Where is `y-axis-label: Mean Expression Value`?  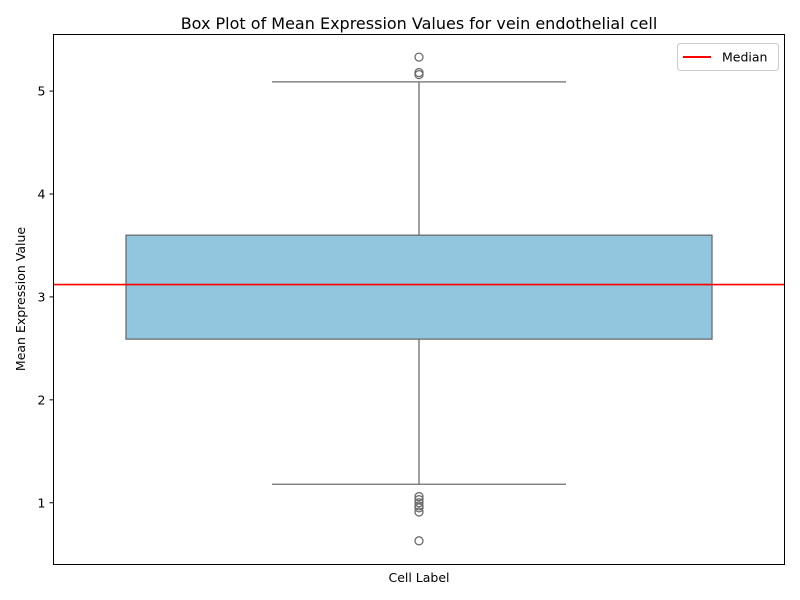 y-axis-label: Mean Expression Value is located at coordinates (20, 299).